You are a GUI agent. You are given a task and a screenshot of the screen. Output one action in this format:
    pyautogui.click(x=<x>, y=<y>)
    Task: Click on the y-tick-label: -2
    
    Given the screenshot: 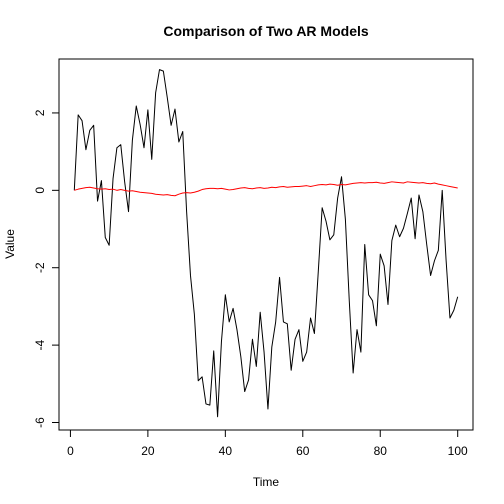 What is the action you would take?
    pyautogui.click(x=40, y=267)
    